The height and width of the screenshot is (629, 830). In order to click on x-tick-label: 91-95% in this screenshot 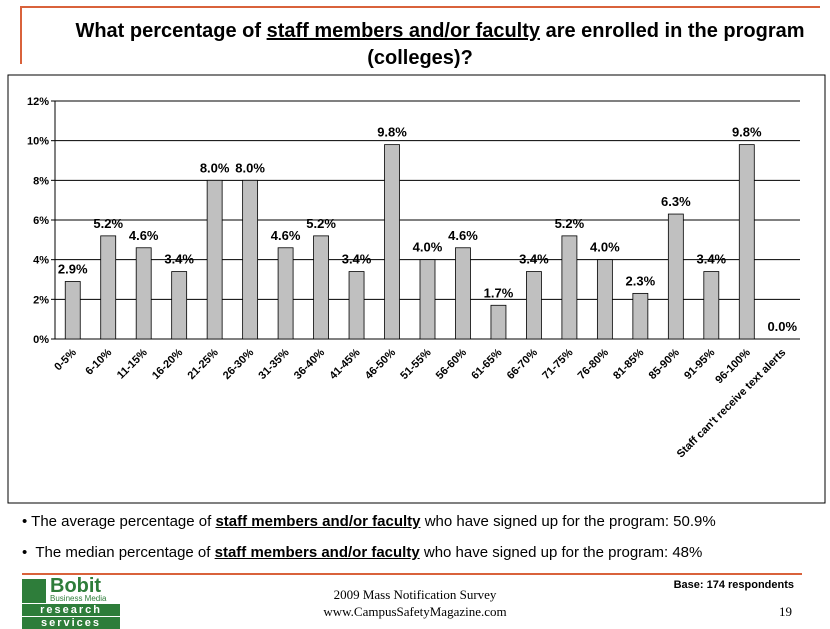, I will do `click(699, 363)`.